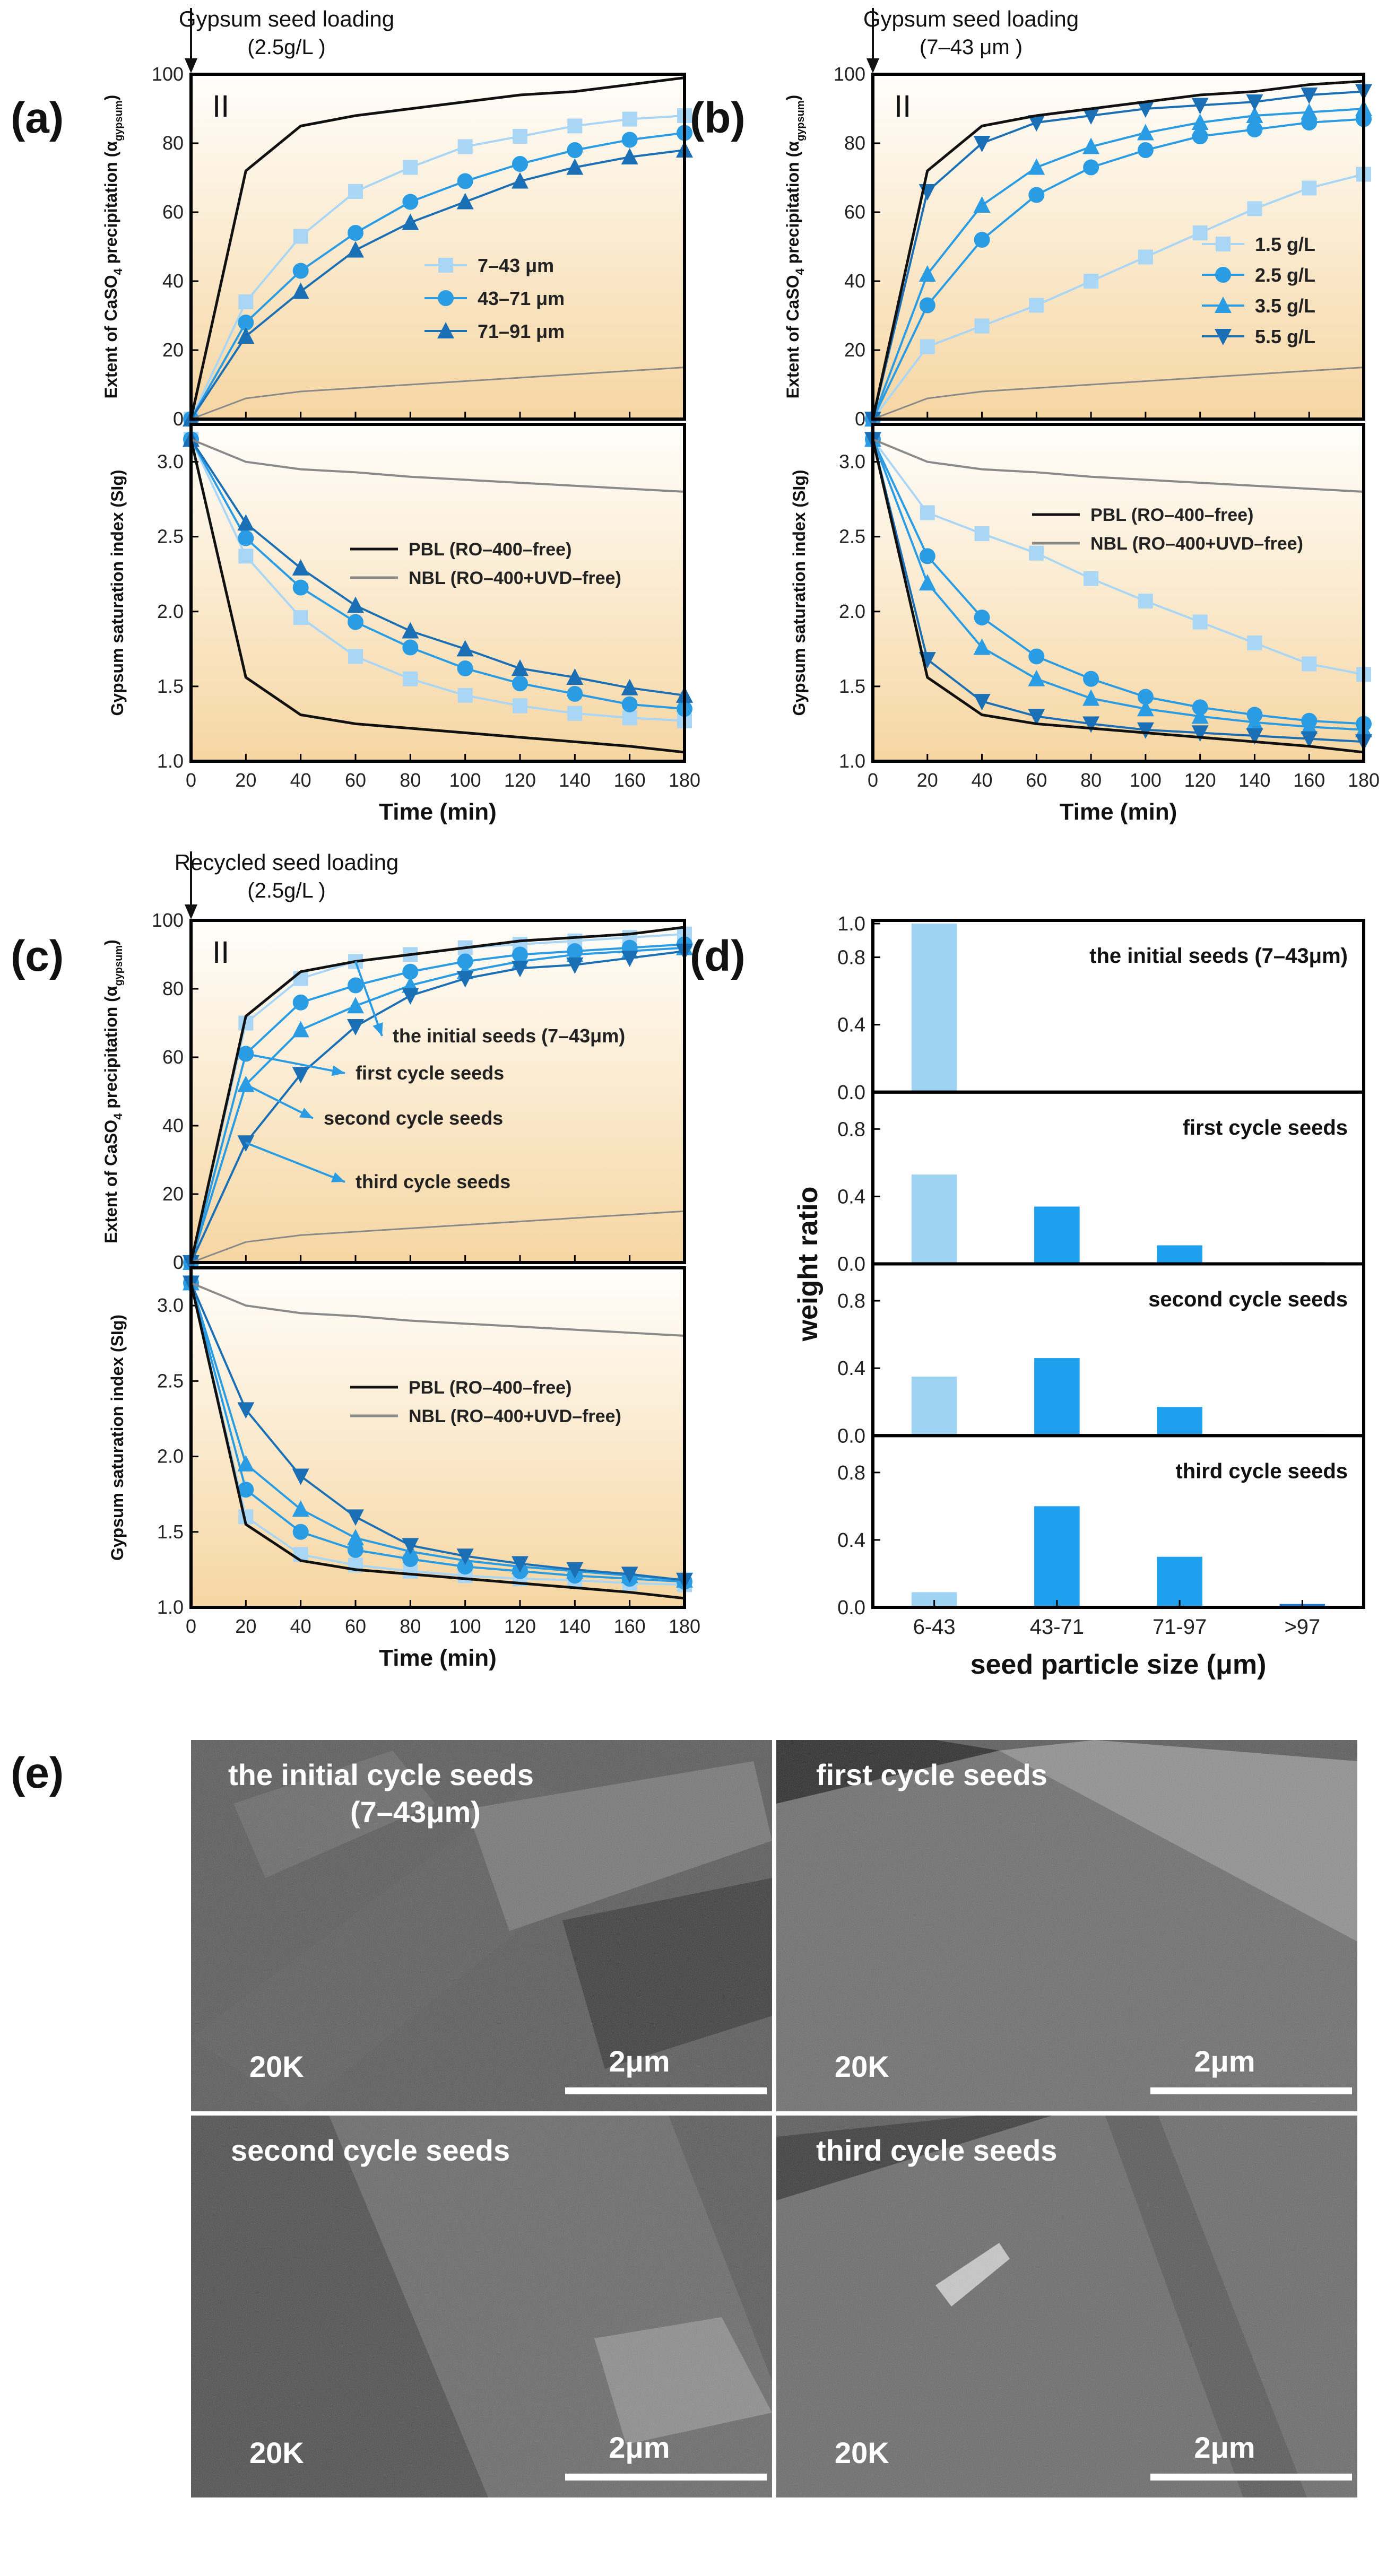 The image size is (1395, 2576). What do you see at coordinates (111, 1050) in the screenshot?
I see `y-axis-label-part: precipitation (α` at bounding box center [111, 1050].